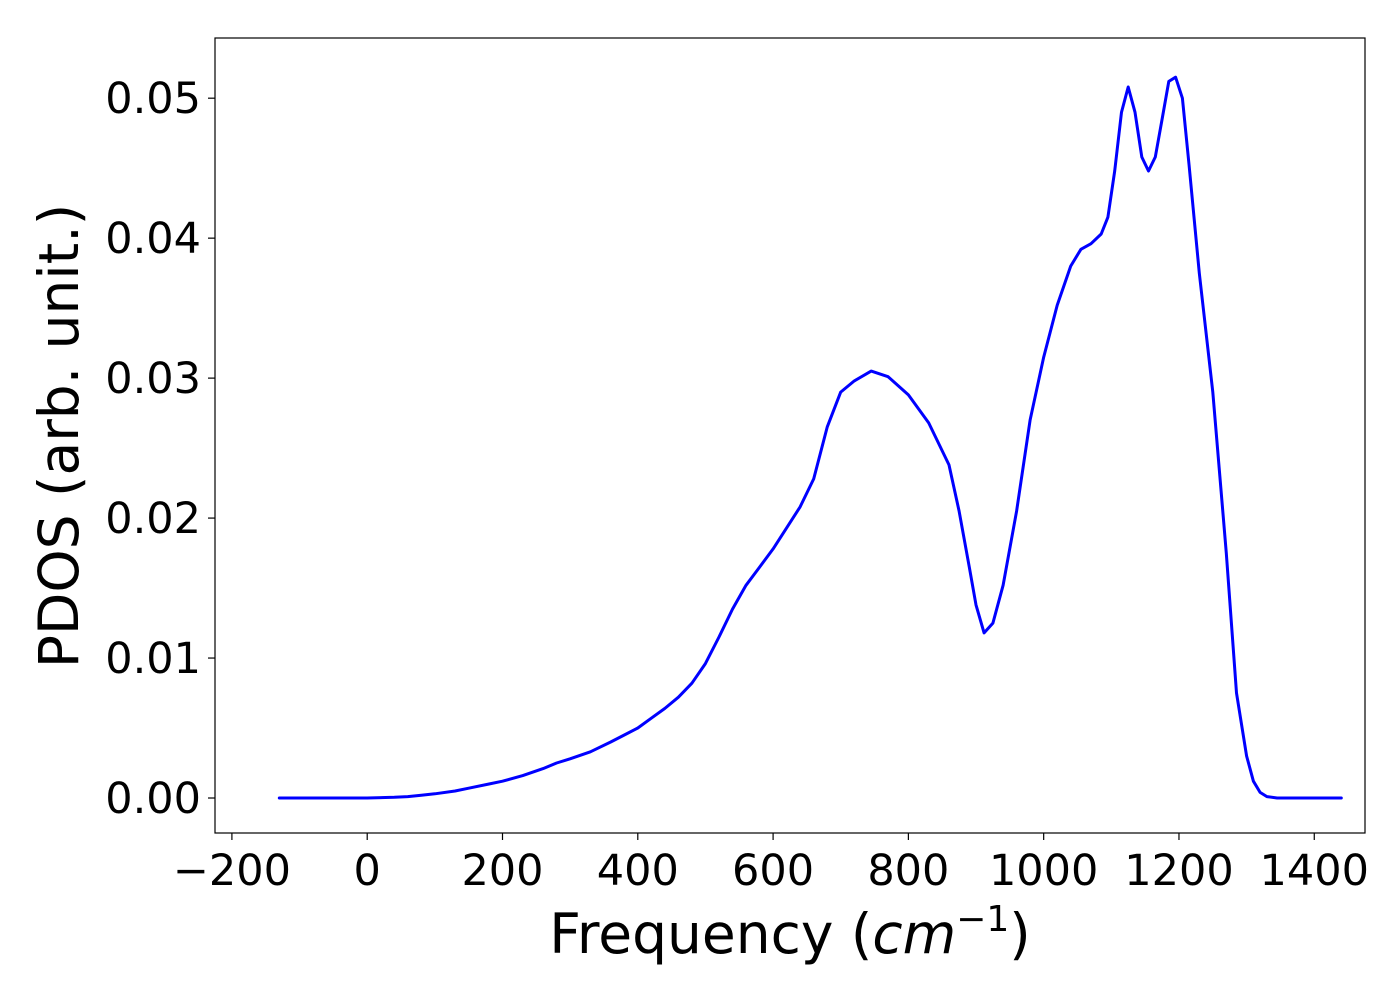 The image size is (1400, 1000). What do you see at coordinates (638, 871) in the screenshot?
I see `x-tick-label: 400` at bounding box center [638, 871].